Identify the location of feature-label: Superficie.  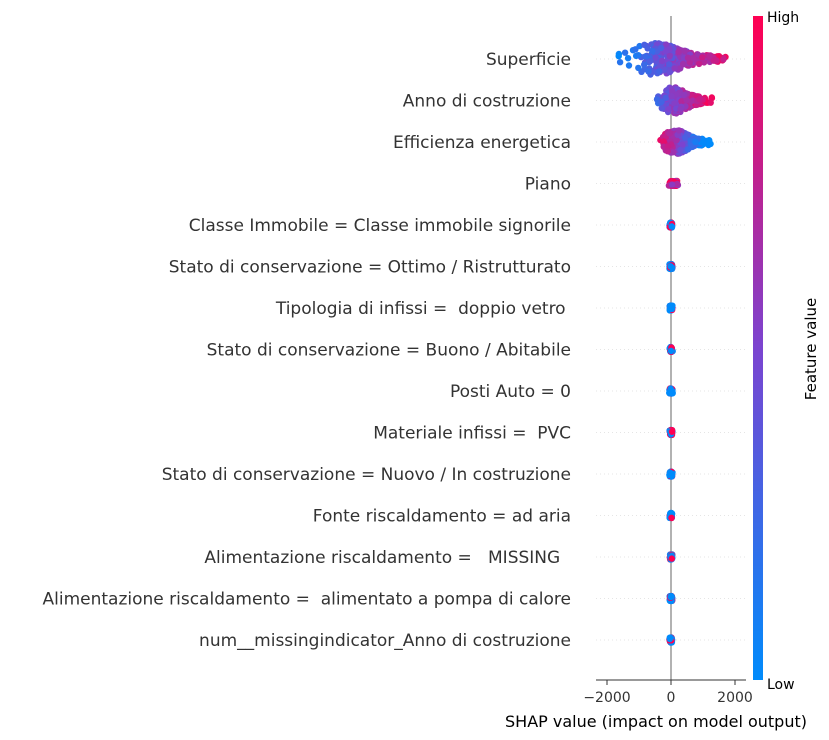
(528, 60).